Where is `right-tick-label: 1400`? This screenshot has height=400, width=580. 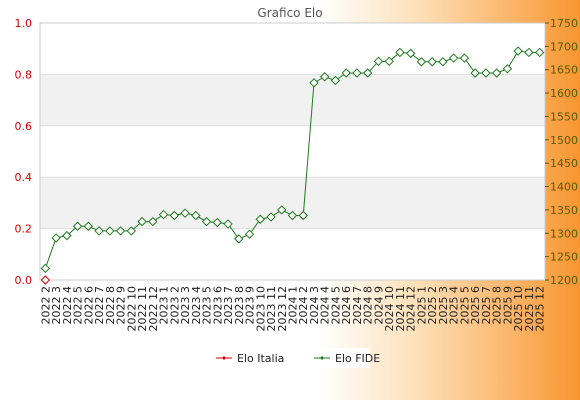 right-tick-label: 1400 is located at coordinates (564, 187).